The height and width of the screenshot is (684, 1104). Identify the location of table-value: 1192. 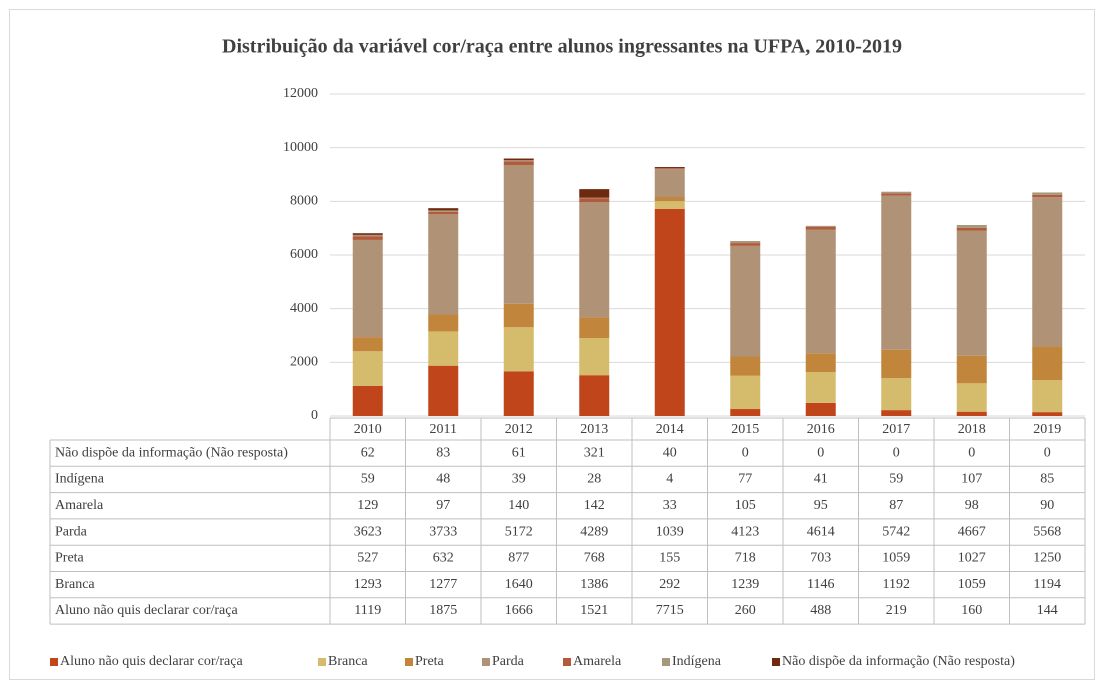
(896, 584).